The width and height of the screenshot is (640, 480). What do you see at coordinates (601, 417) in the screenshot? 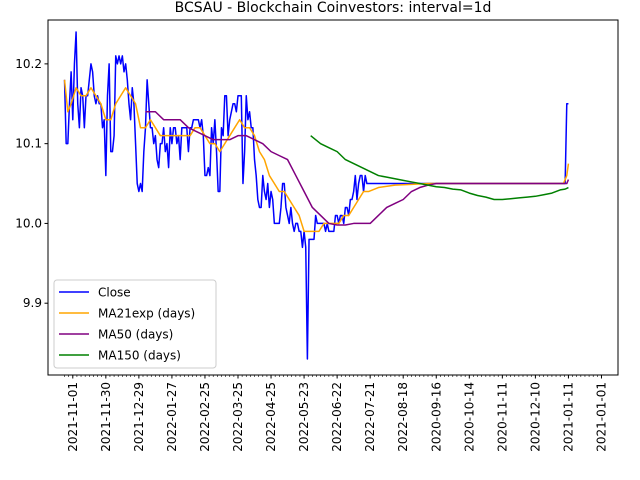
I see `x-tick-label: 2021-01-01` at bounding box center [601, 417].